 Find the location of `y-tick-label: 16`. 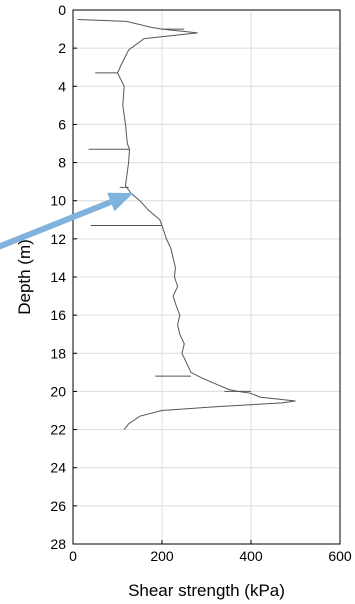

y-tick-label: 16 is located at coordinates (58, 315).